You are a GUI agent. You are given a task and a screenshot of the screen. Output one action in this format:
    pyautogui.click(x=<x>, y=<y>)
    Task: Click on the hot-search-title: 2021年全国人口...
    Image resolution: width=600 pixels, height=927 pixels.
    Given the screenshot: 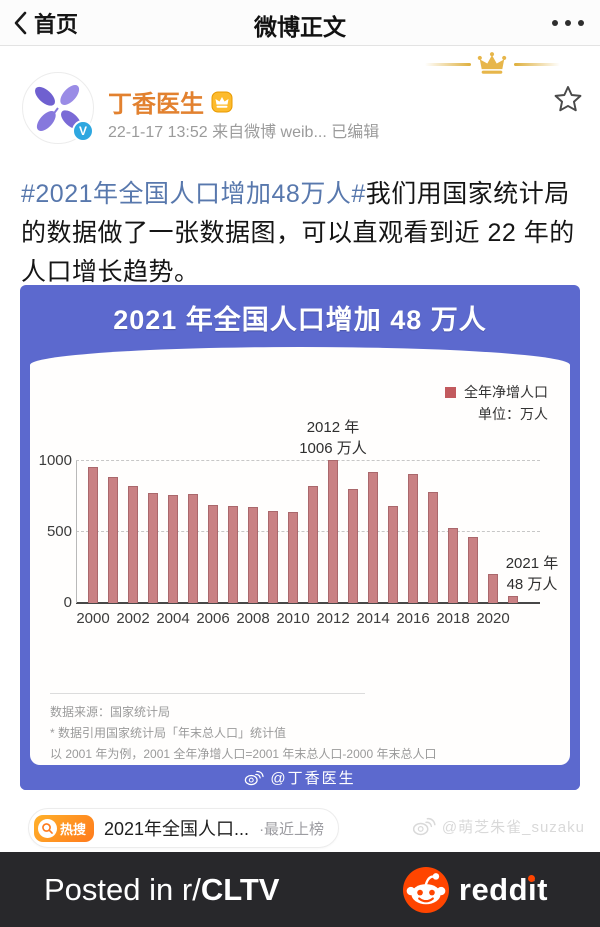 What is the action you would take?
    pyautogui.click(x=177, y=829)
    